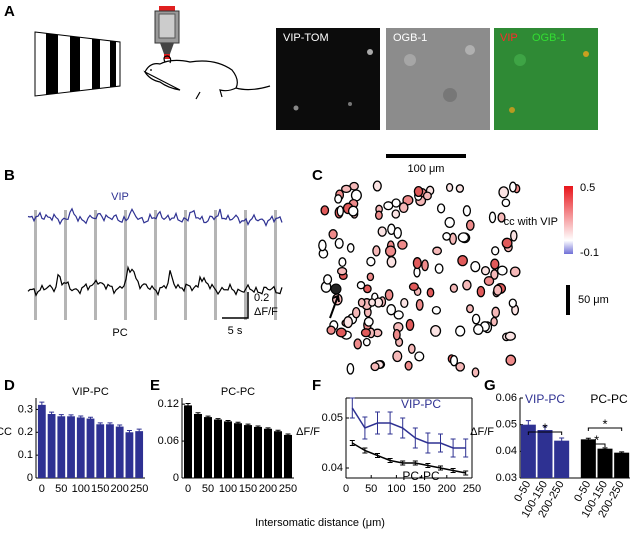  Describe the element at coordinates (317, 175) in the screenshot. I see `panel-label: C` at that location.